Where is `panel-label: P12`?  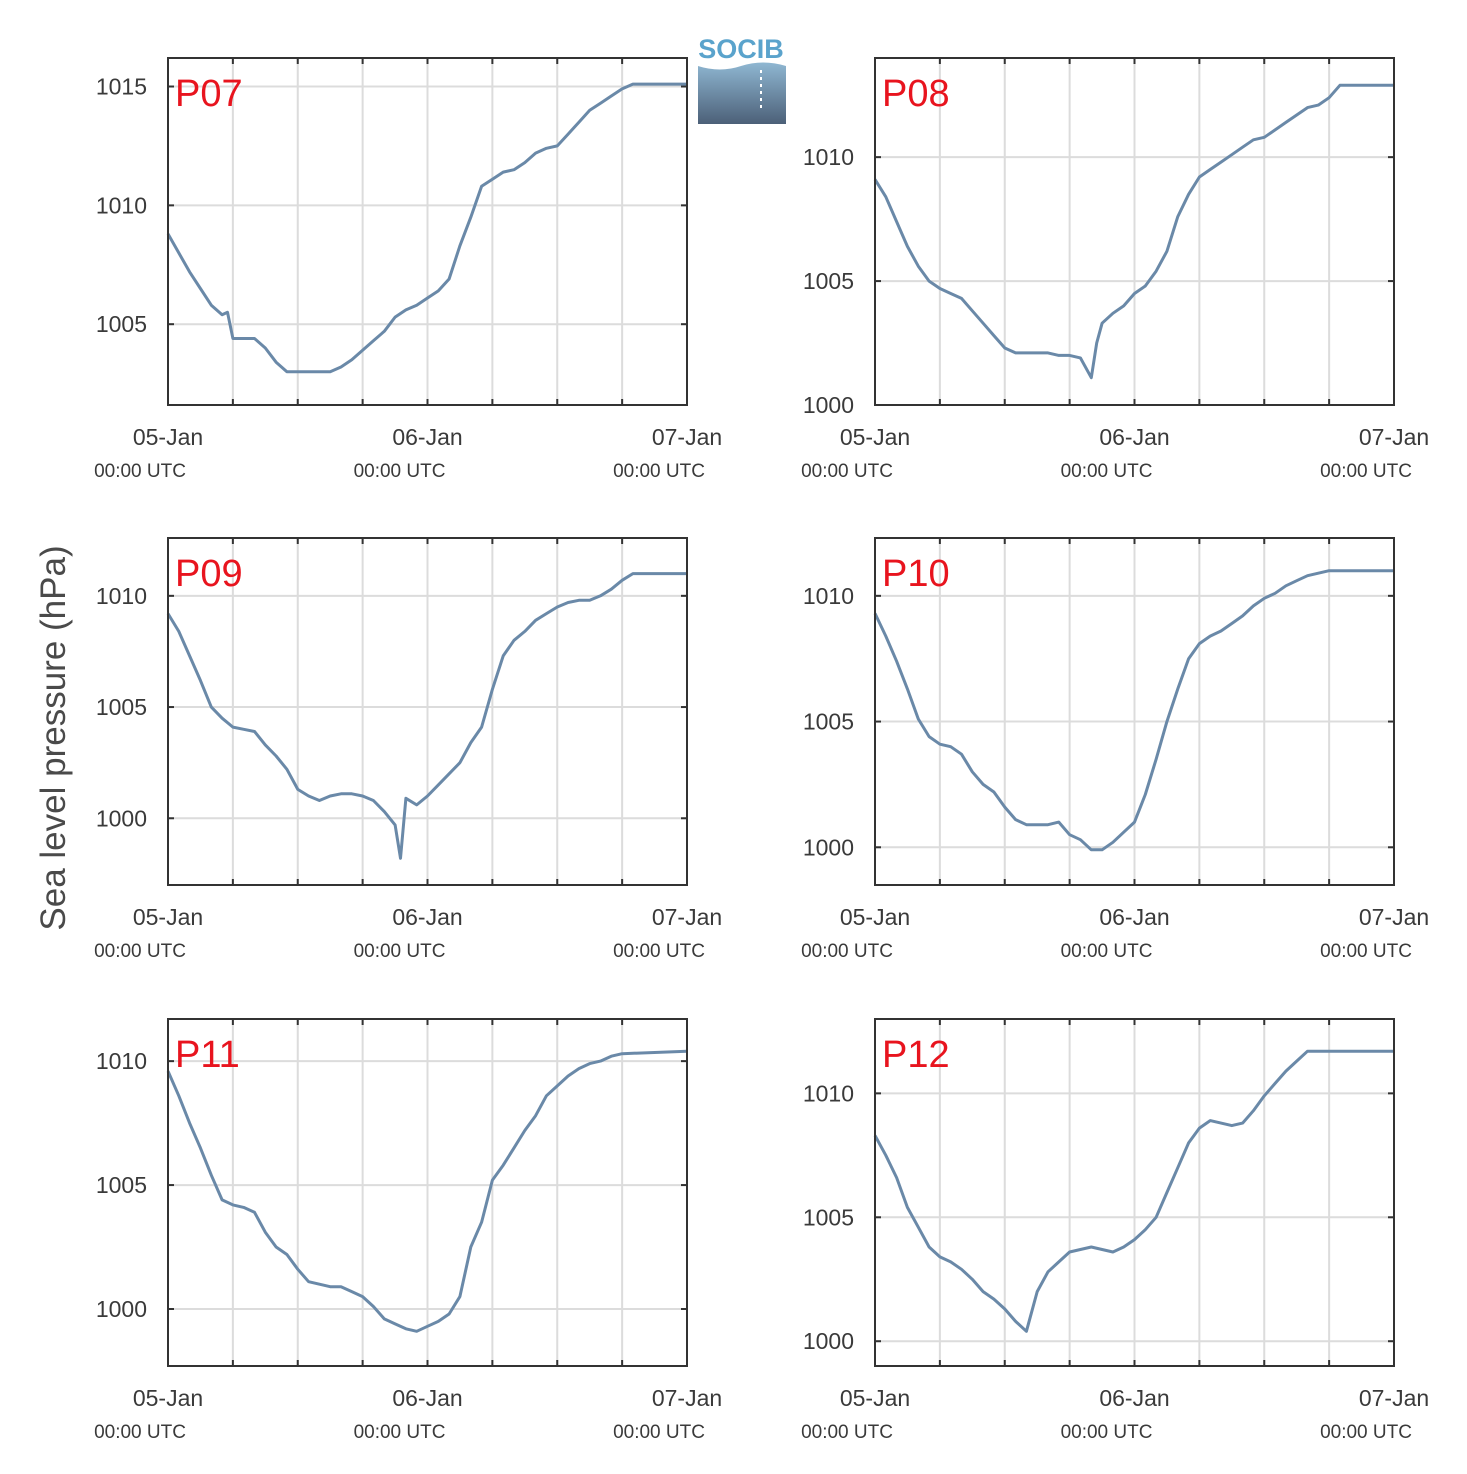 panel-label: P12 is located at coordinates (916, 1055).